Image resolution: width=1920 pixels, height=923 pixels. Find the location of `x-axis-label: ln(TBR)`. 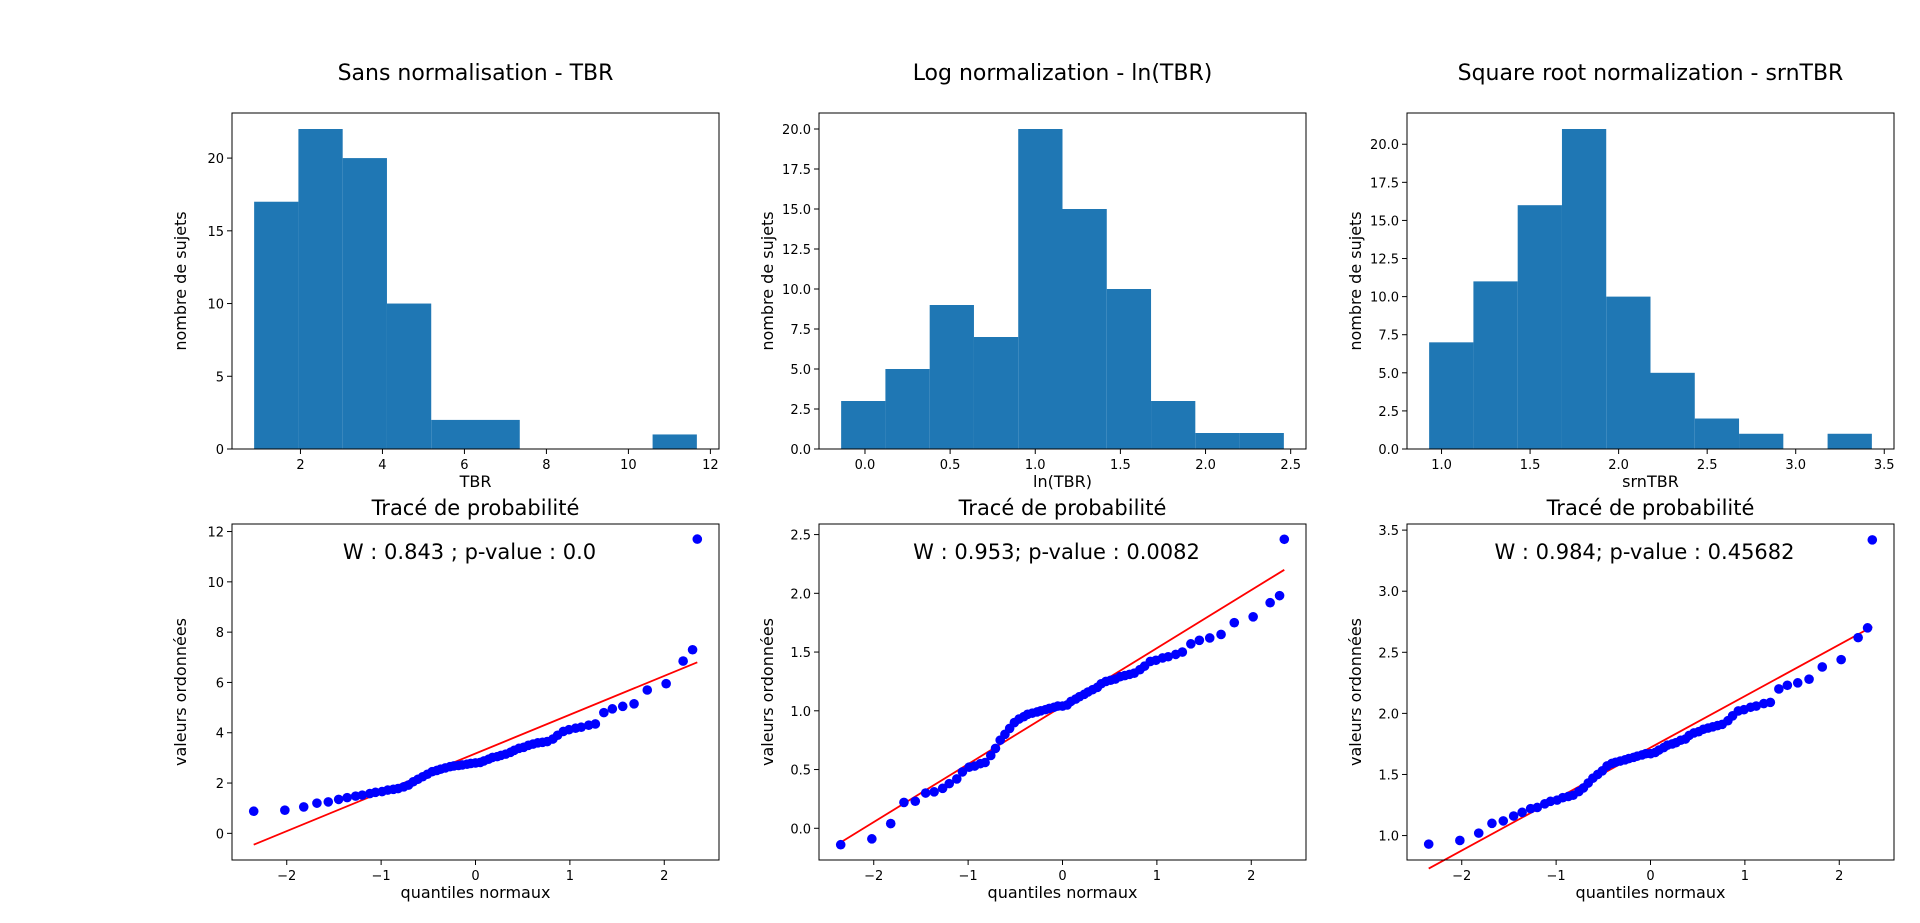

x-axis-label: ln(TBR) is located at coordinates (1062, 481).